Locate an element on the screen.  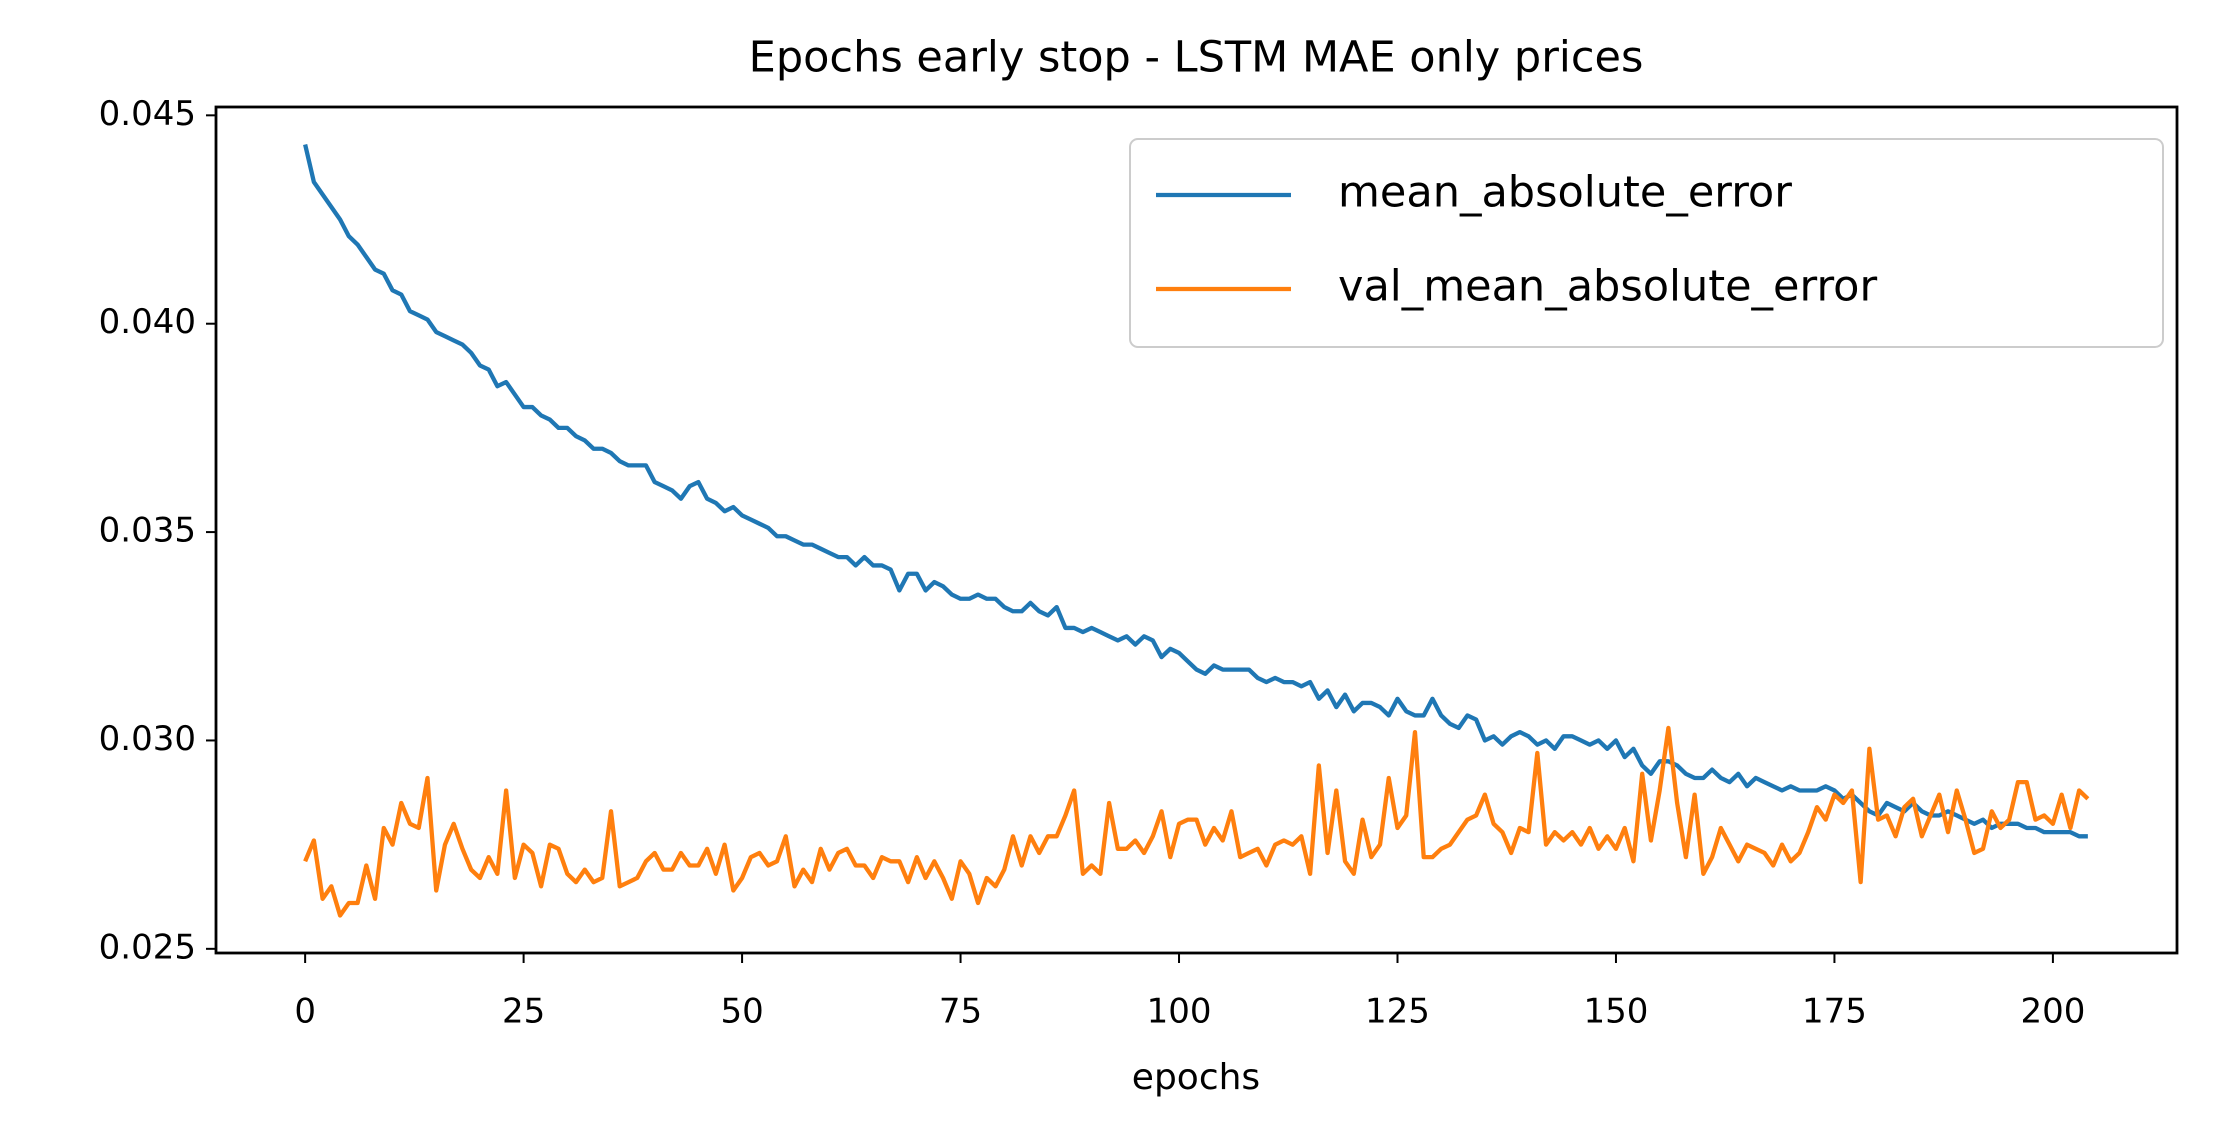
x-tick-label: 50 is located at coordinates (741, 1012).